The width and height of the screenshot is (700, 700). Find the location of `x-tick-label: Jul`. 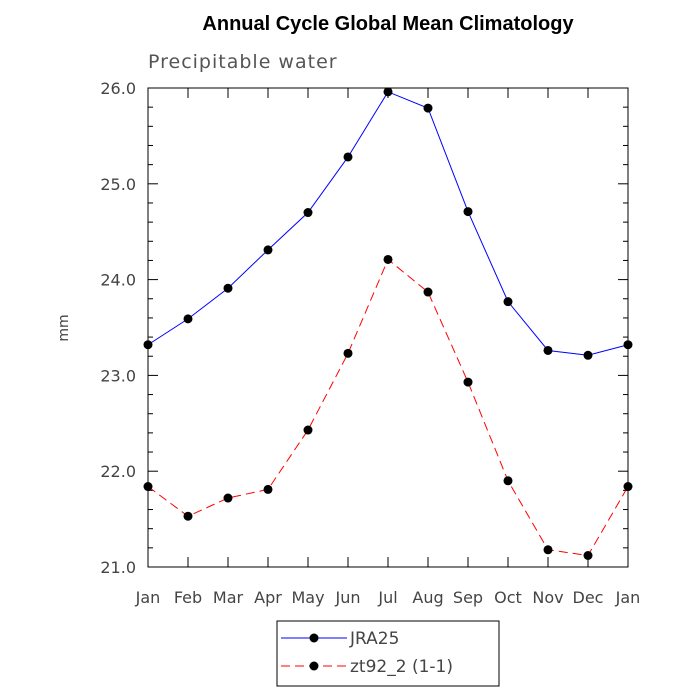

x-tick-label: Jul is located at coordinates (387, 597).